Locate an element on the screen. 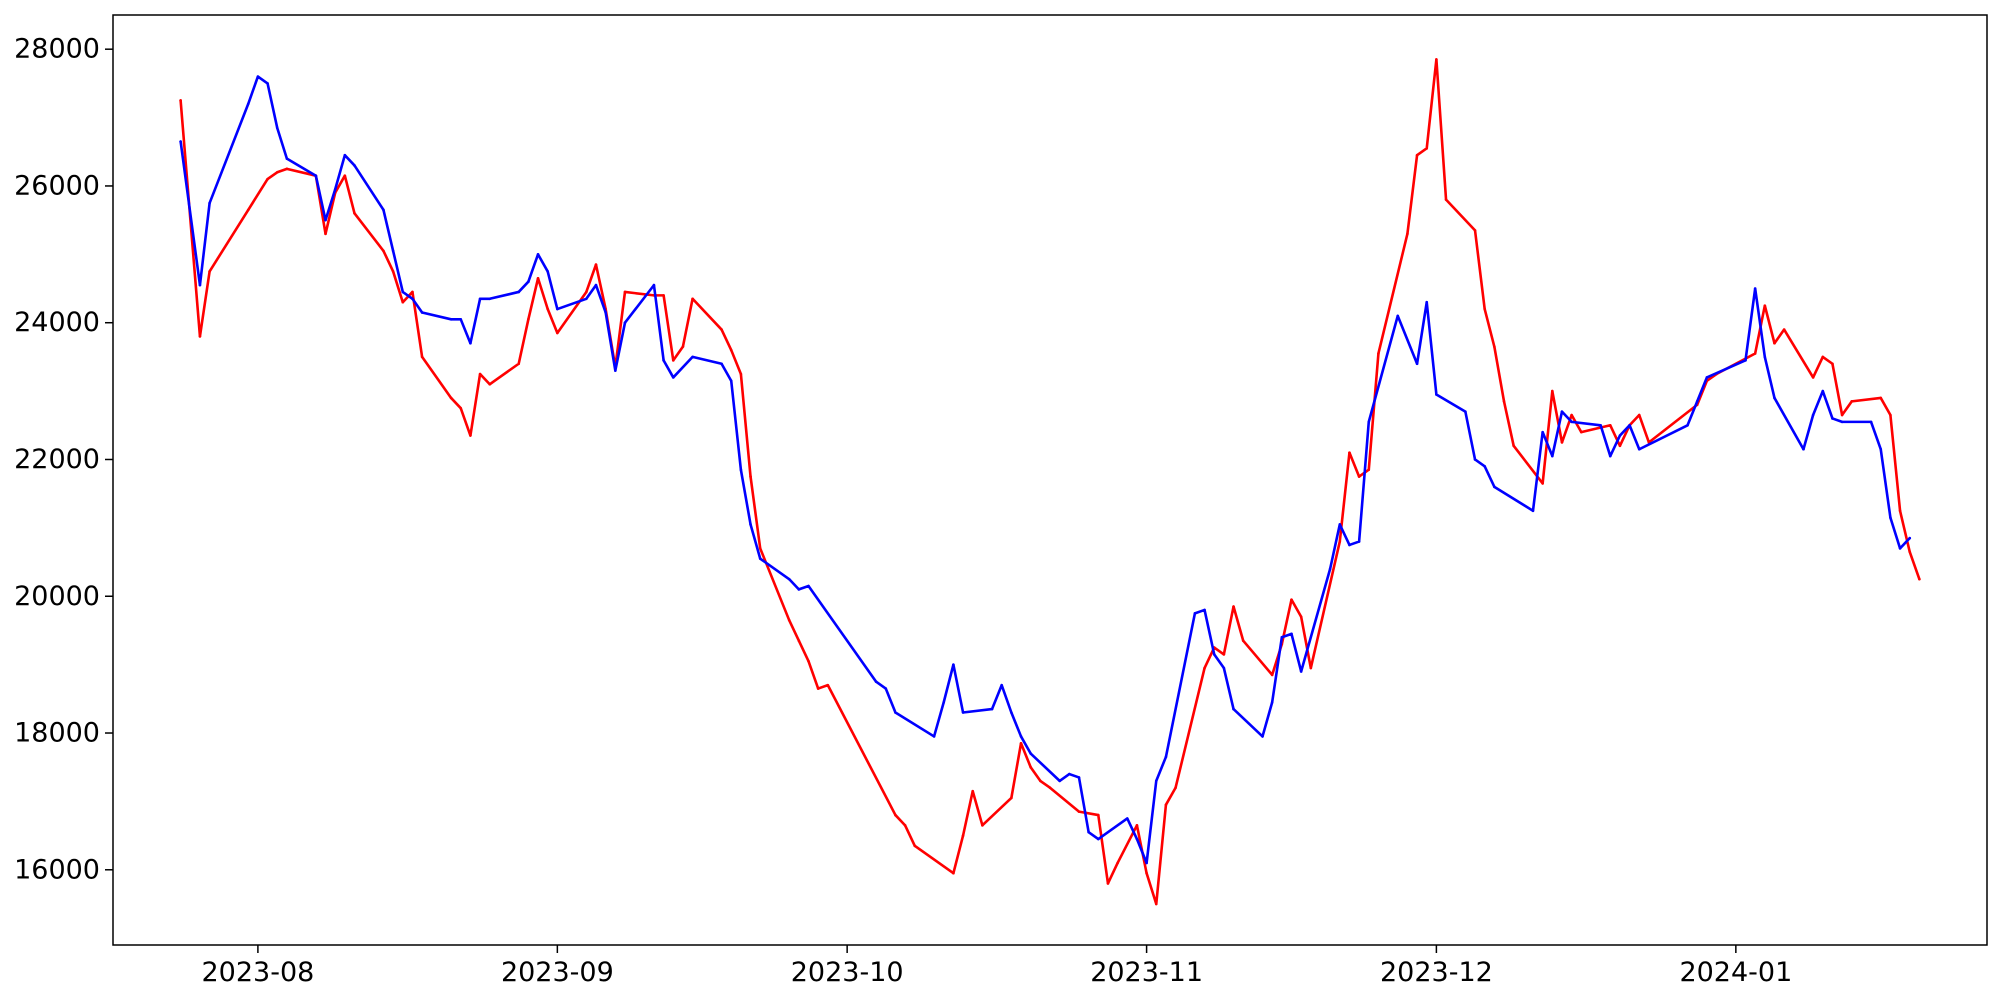 Image resolution: width=2000 pixels, height=1000 pixels. y-tick-label: 28000 is located at coordinates (57, 49).